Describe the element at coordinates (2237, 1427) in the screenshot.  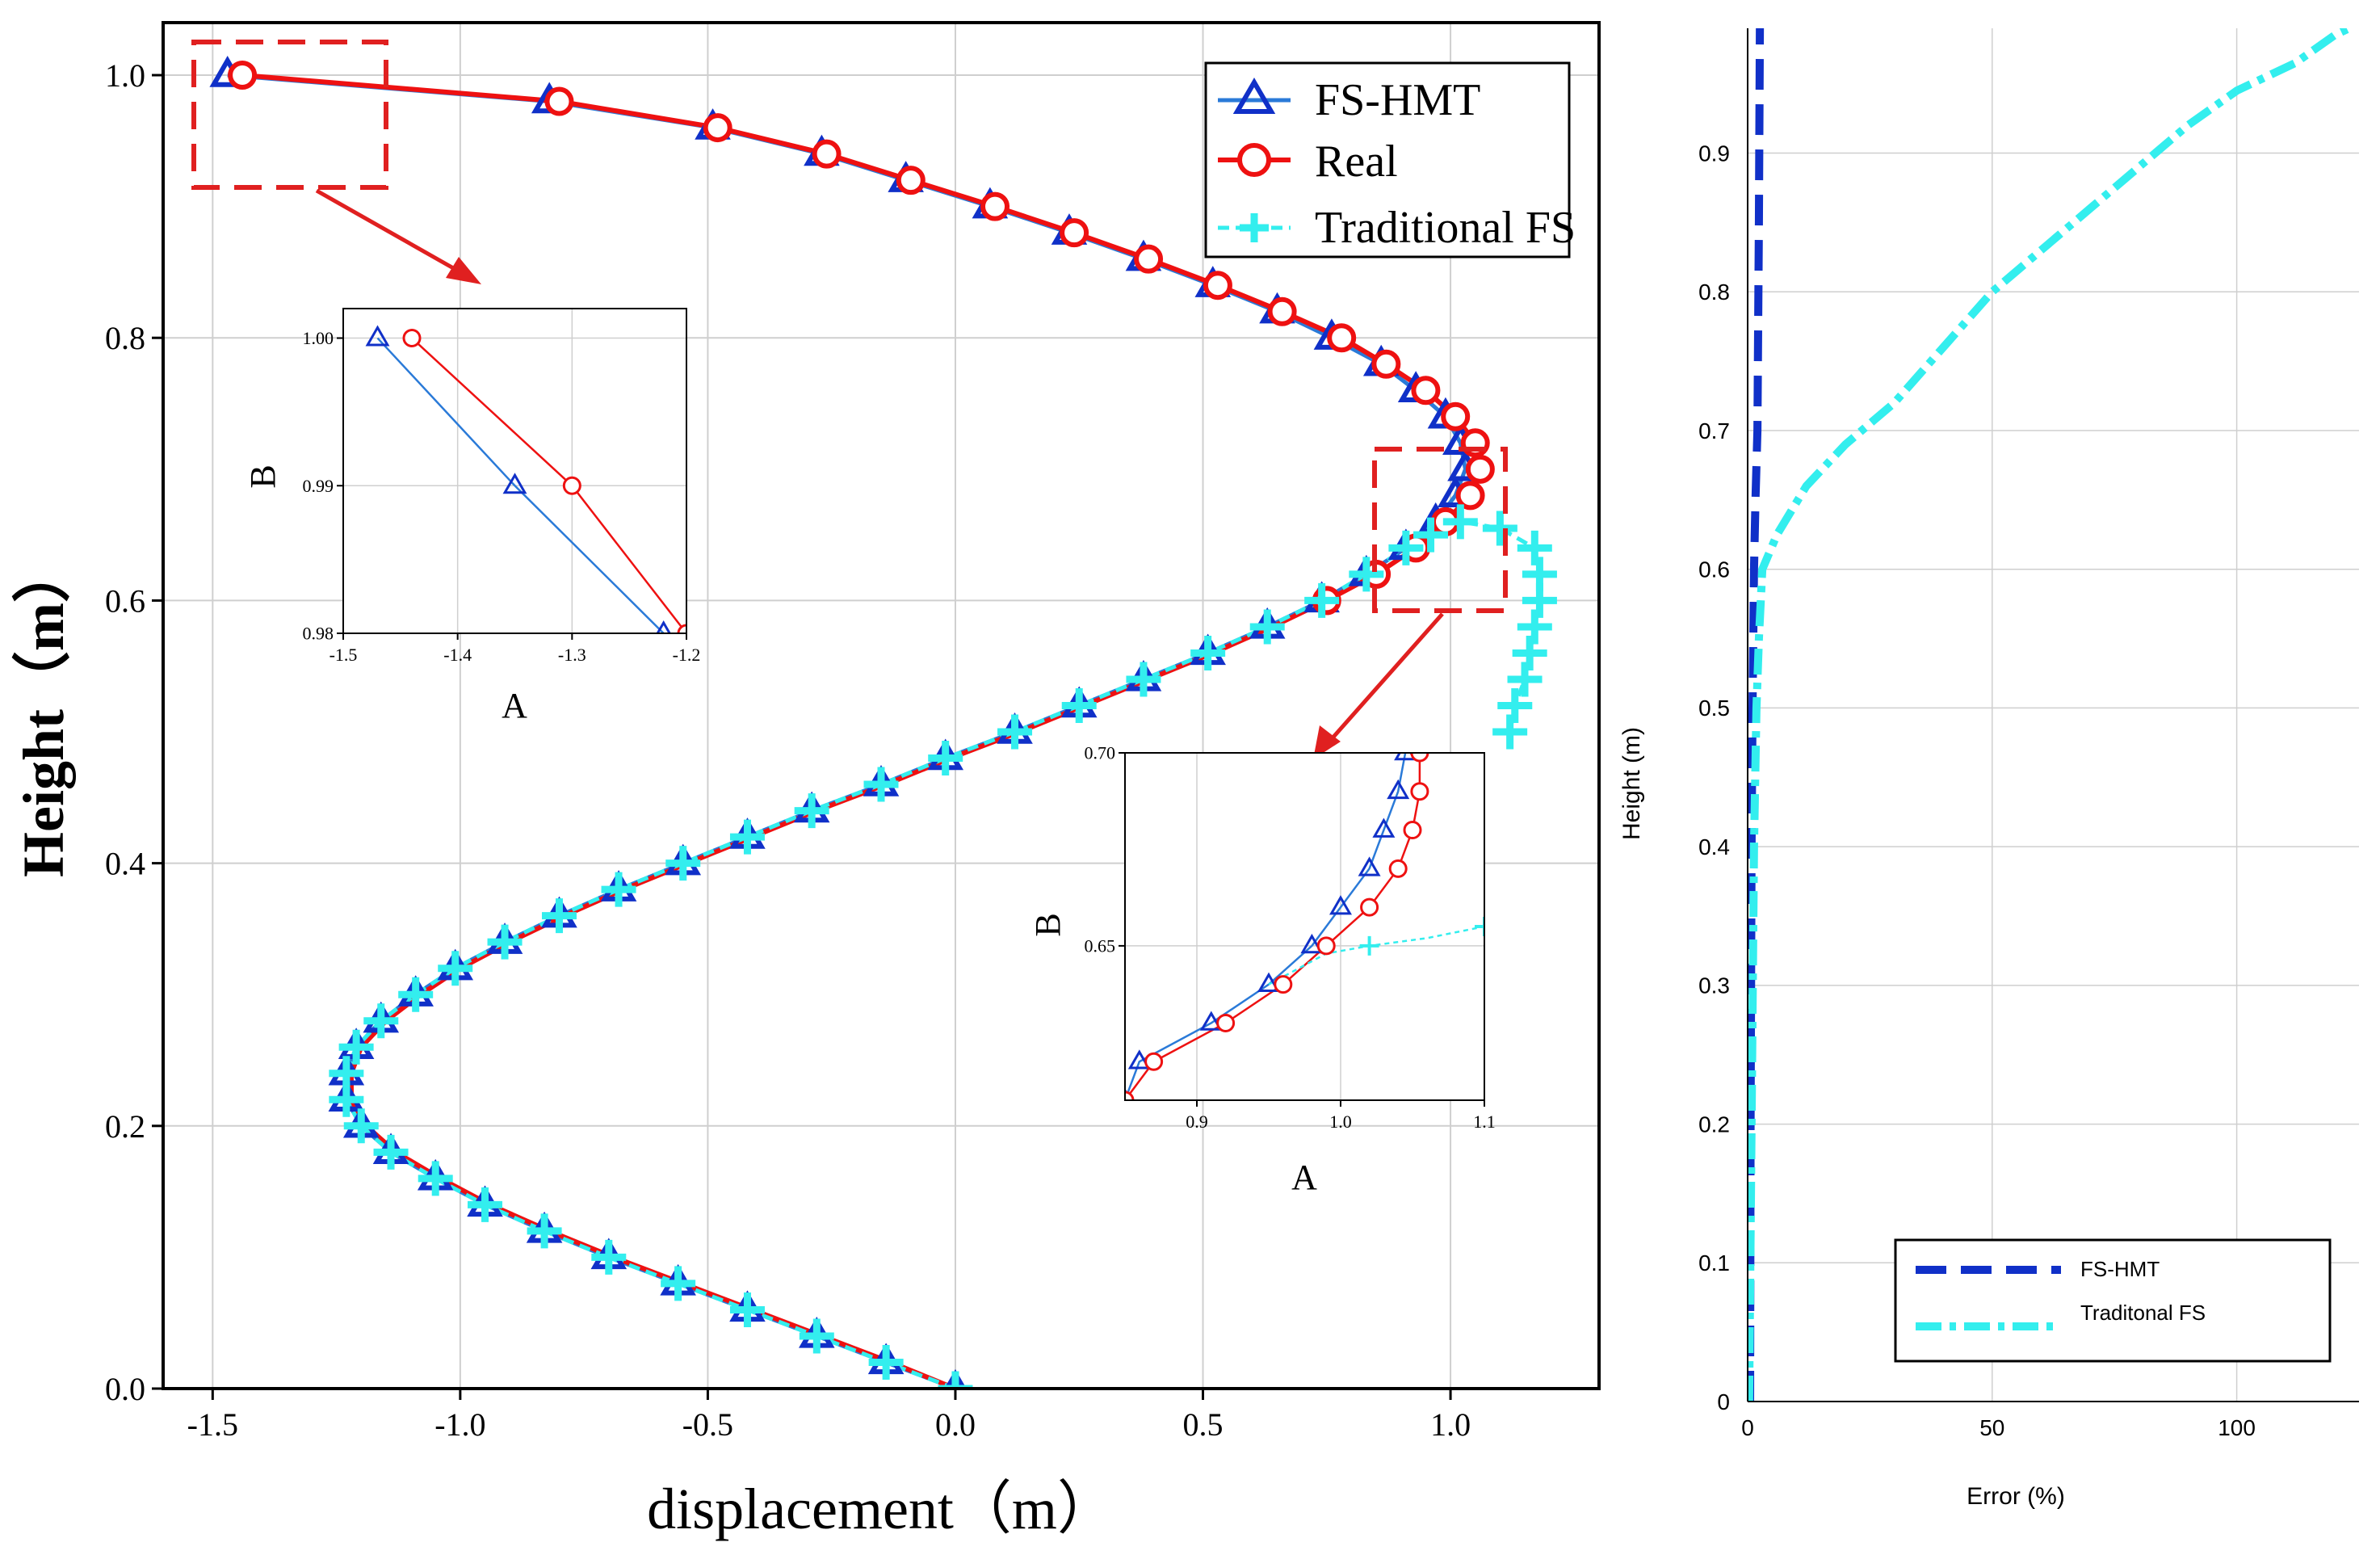
I see `x-tick-label: 100` at that location.